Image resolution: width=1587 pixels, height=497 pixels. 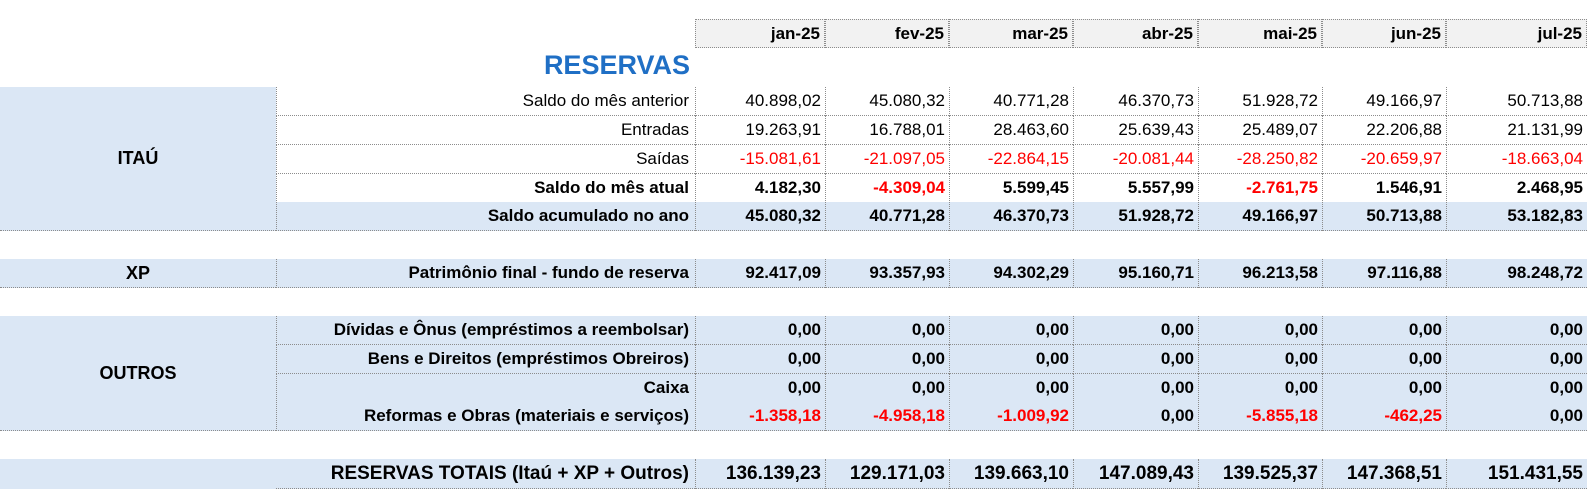 What do you see at coordinates (760, 273) in the screenshot?
I see `value-cell: 92.417,09` at bounding box center [760, 273].